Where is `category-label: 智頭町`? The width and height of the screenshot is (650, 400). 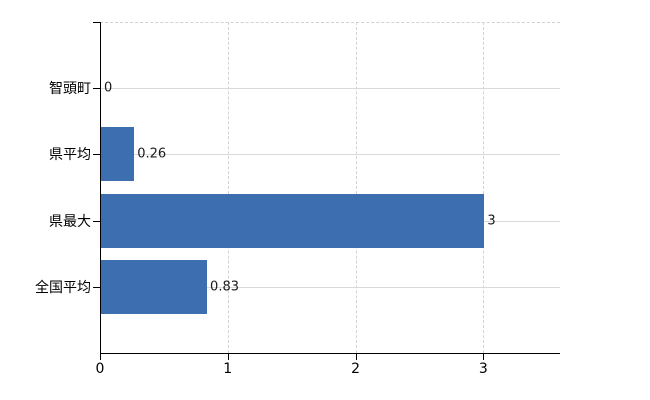
category-label: 智頭町 is located at coordinates (70, 89).